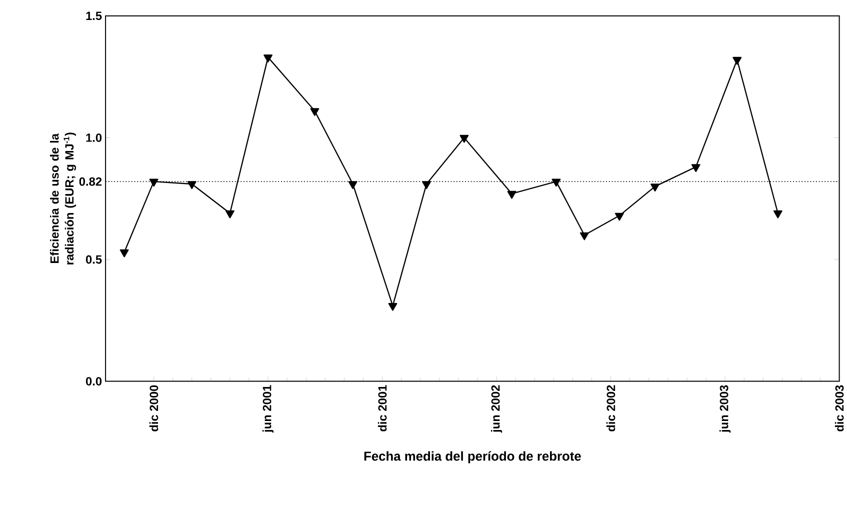  I want to click on x-tick-label: dic 2001, so click(382, 408).